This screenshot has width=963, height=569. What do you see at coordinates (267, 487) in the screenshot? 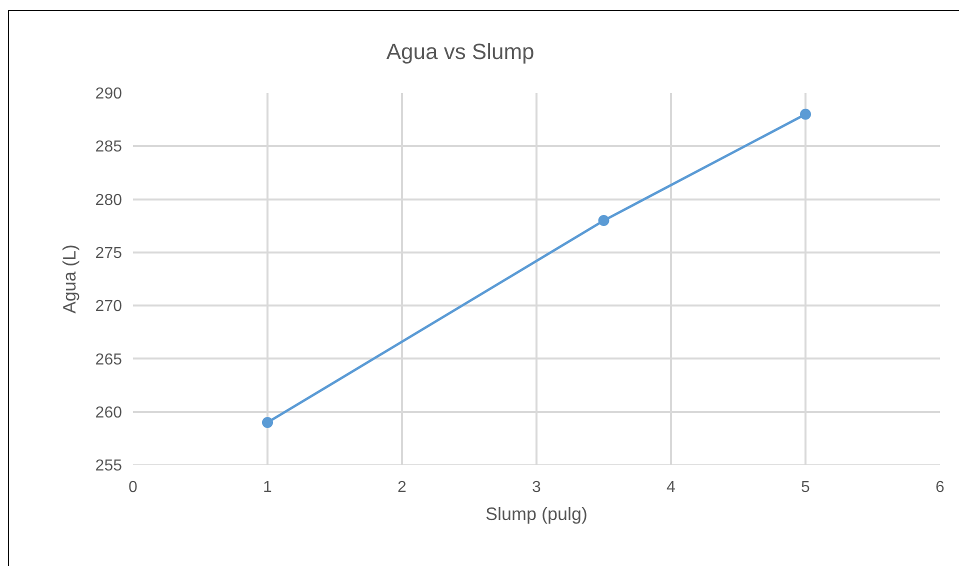
I see `x-tick-label: 1` at bounding box center [267, 487].